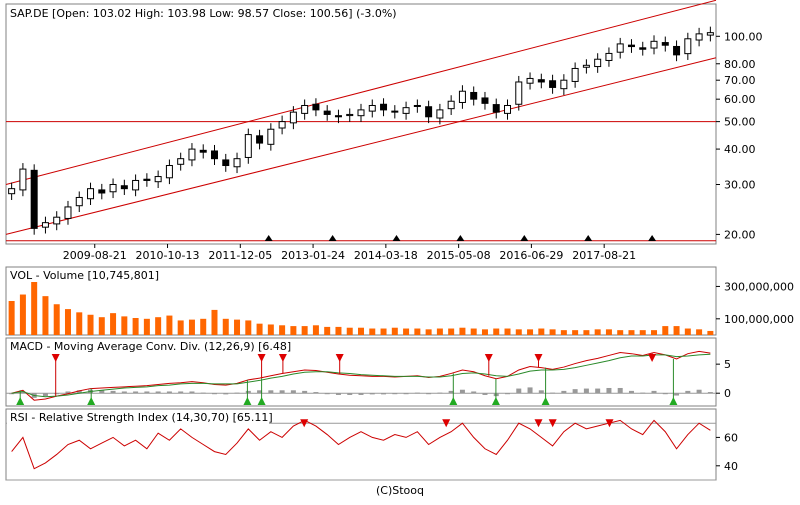 The height and width of the screenshot is (505, 800). What do you see at coordinates (727, 364) in the screenshot?
I see `macd-ytick-label: 5` at bounding box center [727, 364].